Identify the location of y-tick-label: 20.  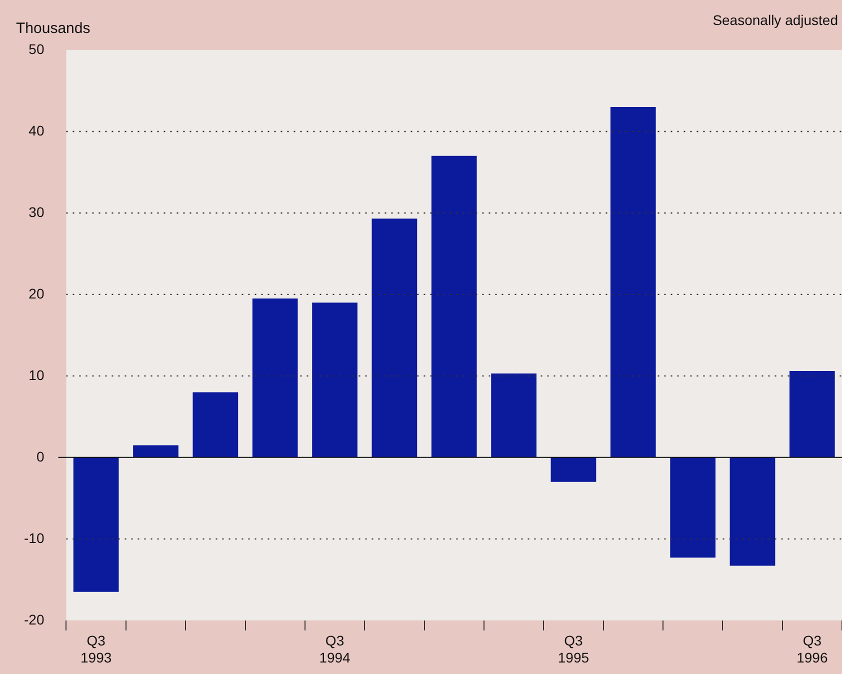
(36, 293).